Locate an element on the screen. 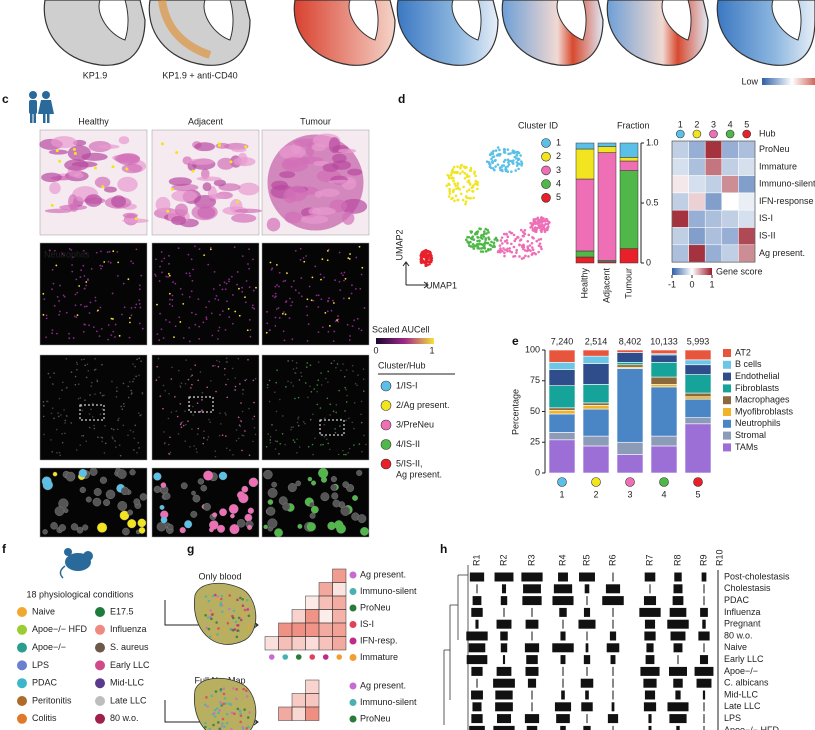 The image size is (815, 730). legend-label: Neutrophils is located at coordinates (758, 423).